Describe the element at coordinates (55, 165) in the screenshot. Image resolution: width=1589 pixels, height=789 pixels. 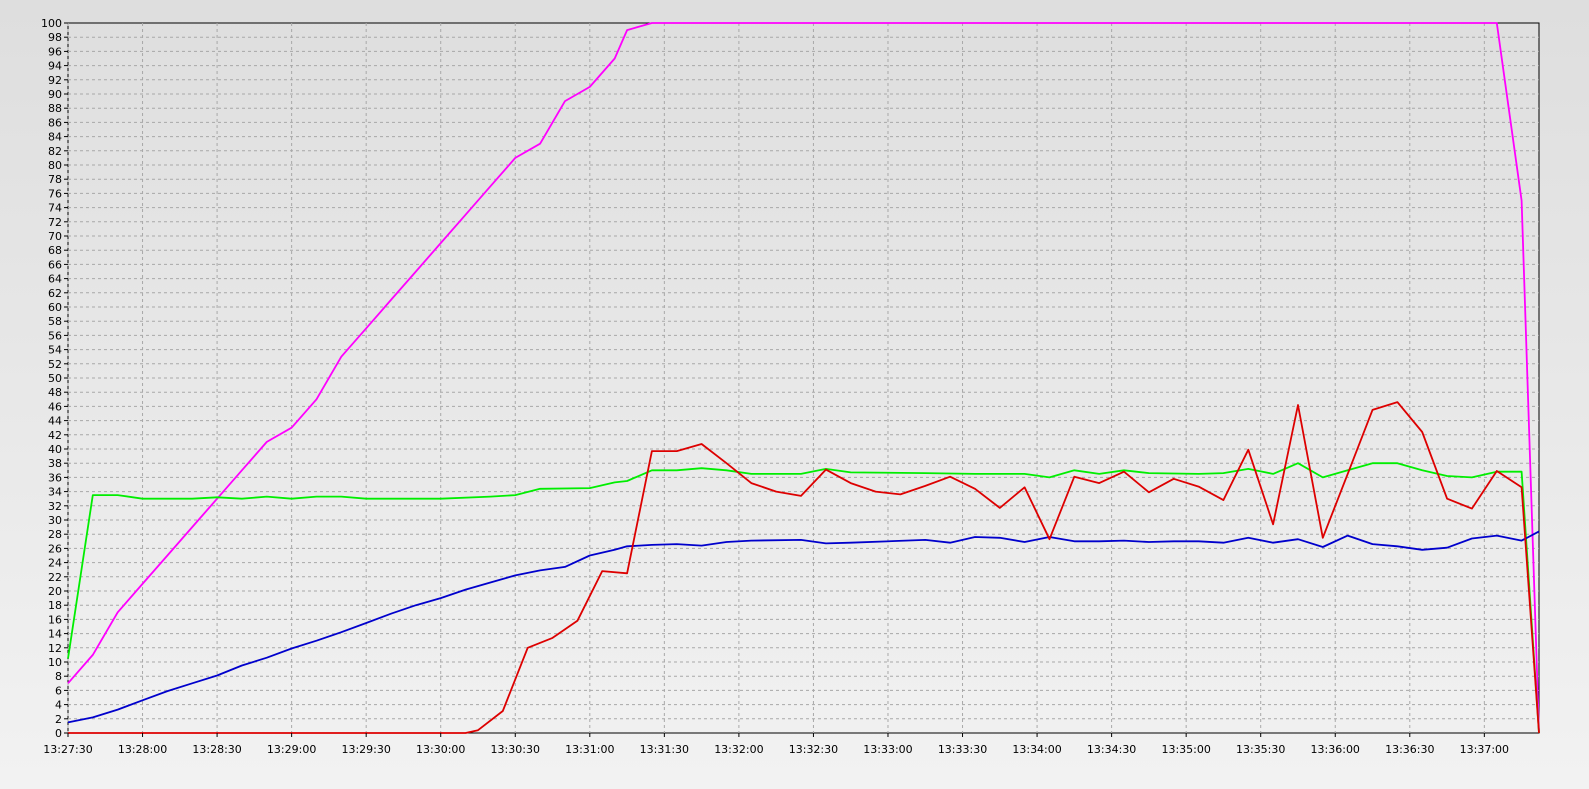
I see `y-tick-label: 80` at that location.